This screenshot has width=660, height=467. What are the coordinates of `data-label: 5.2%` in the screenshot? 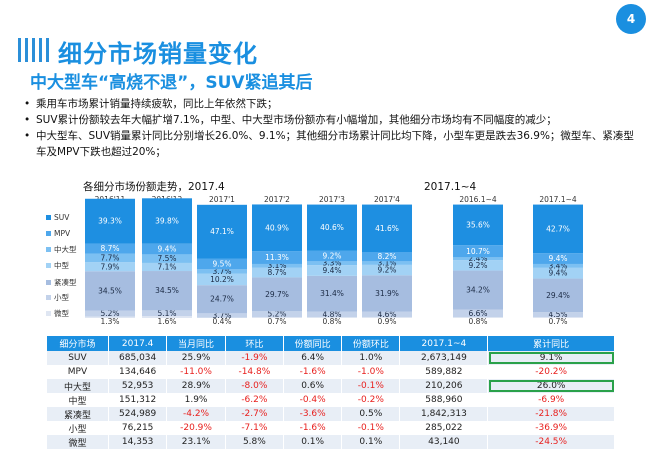 It's located at (109, 313).